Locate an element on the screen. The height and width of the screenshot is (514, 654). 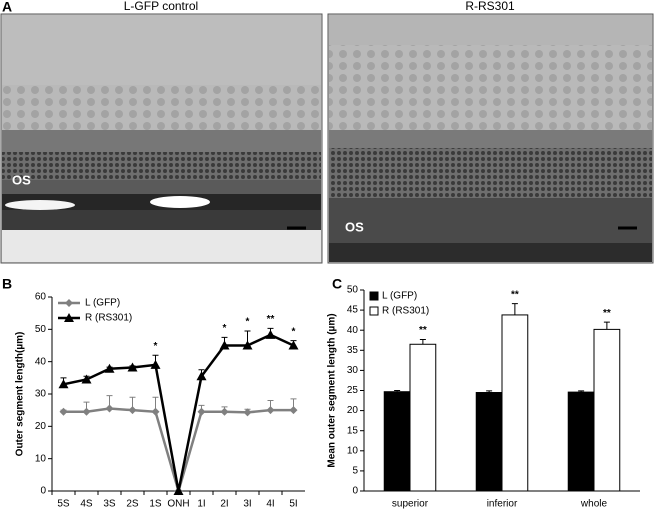
x-tick-label: ONH is located at coordinates (178, 504).